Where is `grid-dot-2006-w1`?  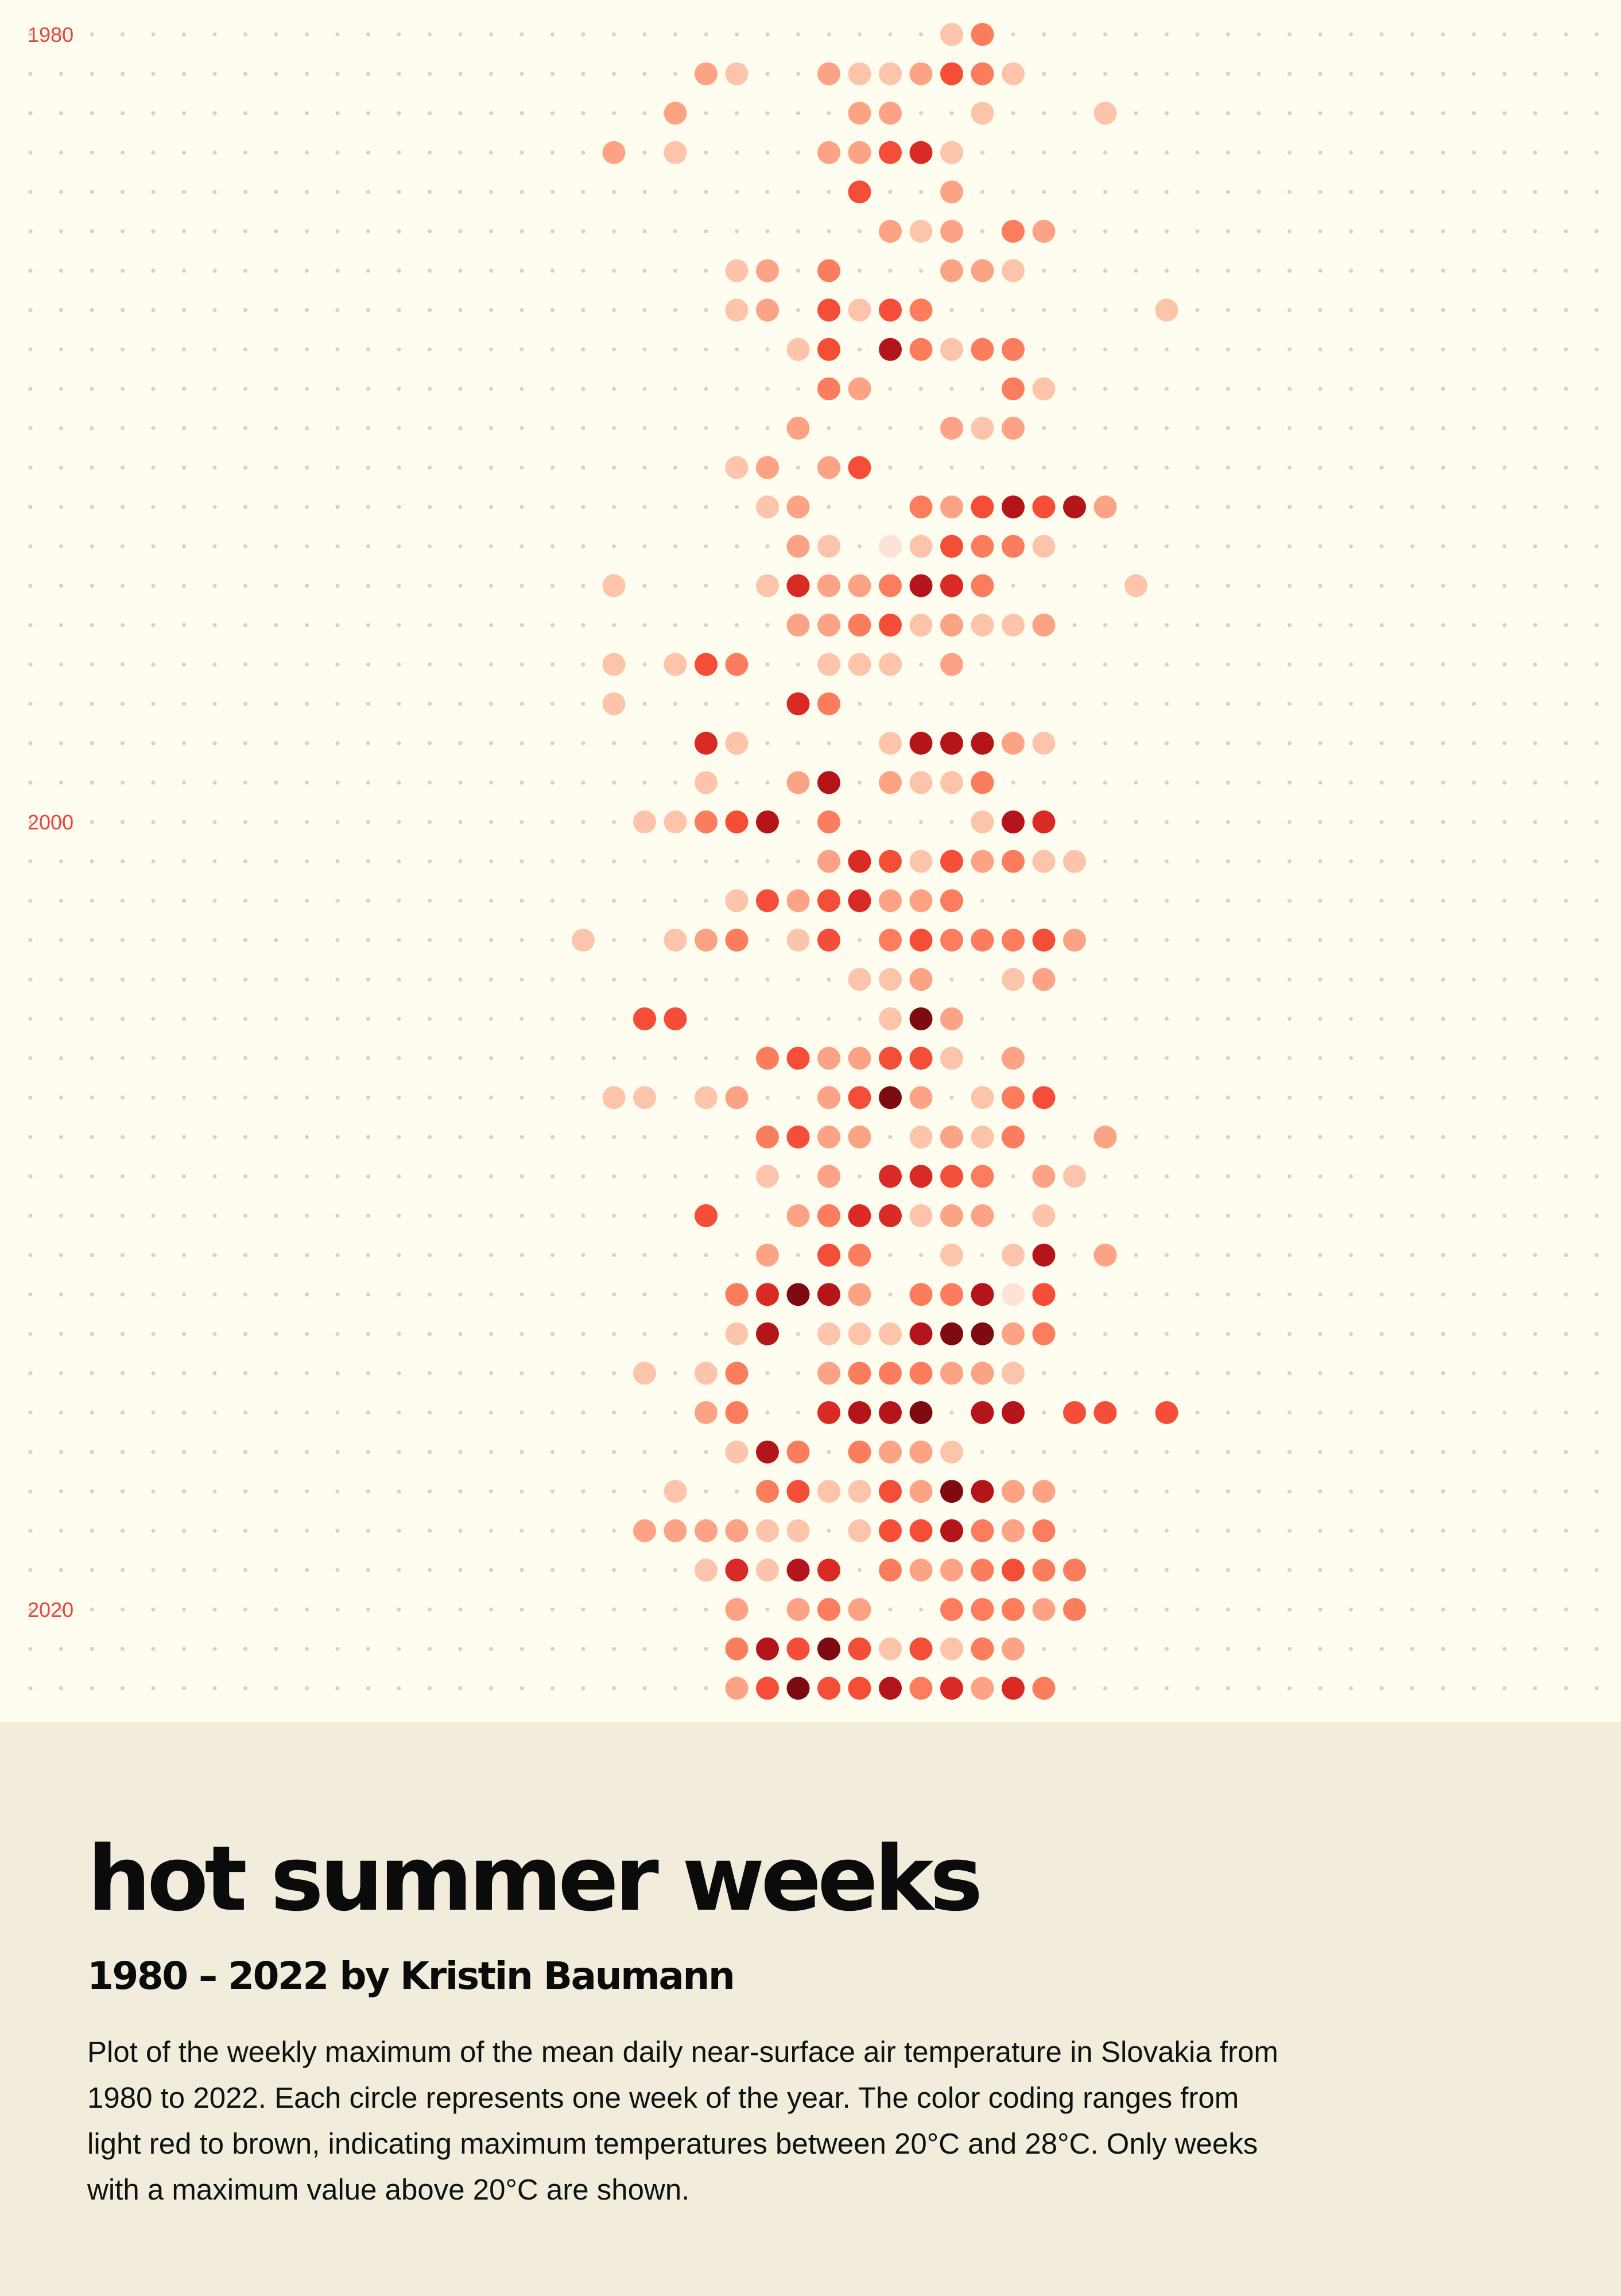 grid-dot-2006-w1 is located at coordinates (30, 1058).